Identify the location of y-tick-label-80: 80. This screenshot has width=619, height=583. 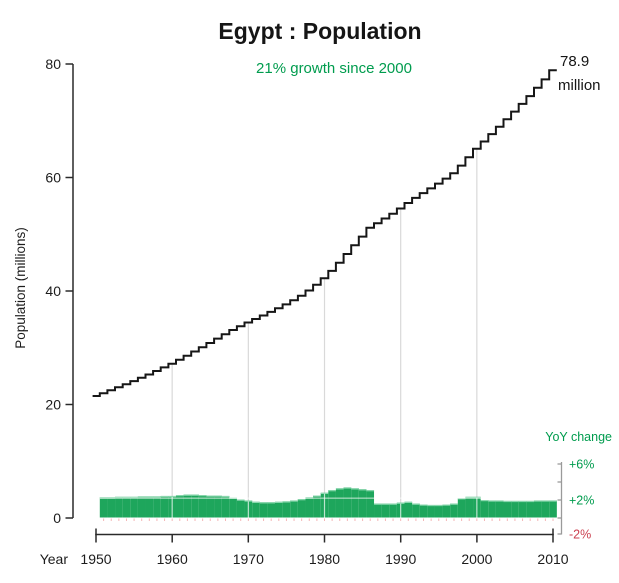
(53, 64).